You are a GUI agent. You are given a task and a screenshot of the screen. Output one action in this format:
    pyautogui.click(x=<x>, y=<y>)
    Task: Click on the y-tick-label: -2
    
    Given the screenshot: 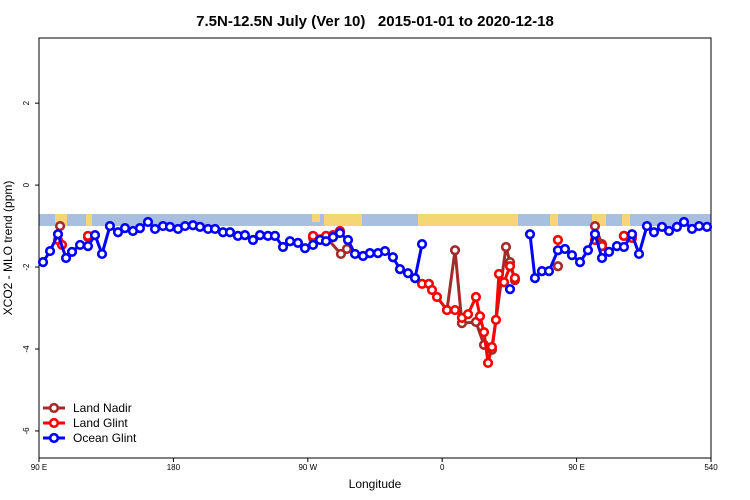 What is the action you would take?
    pyautogui.click(x=26, y=267)
    